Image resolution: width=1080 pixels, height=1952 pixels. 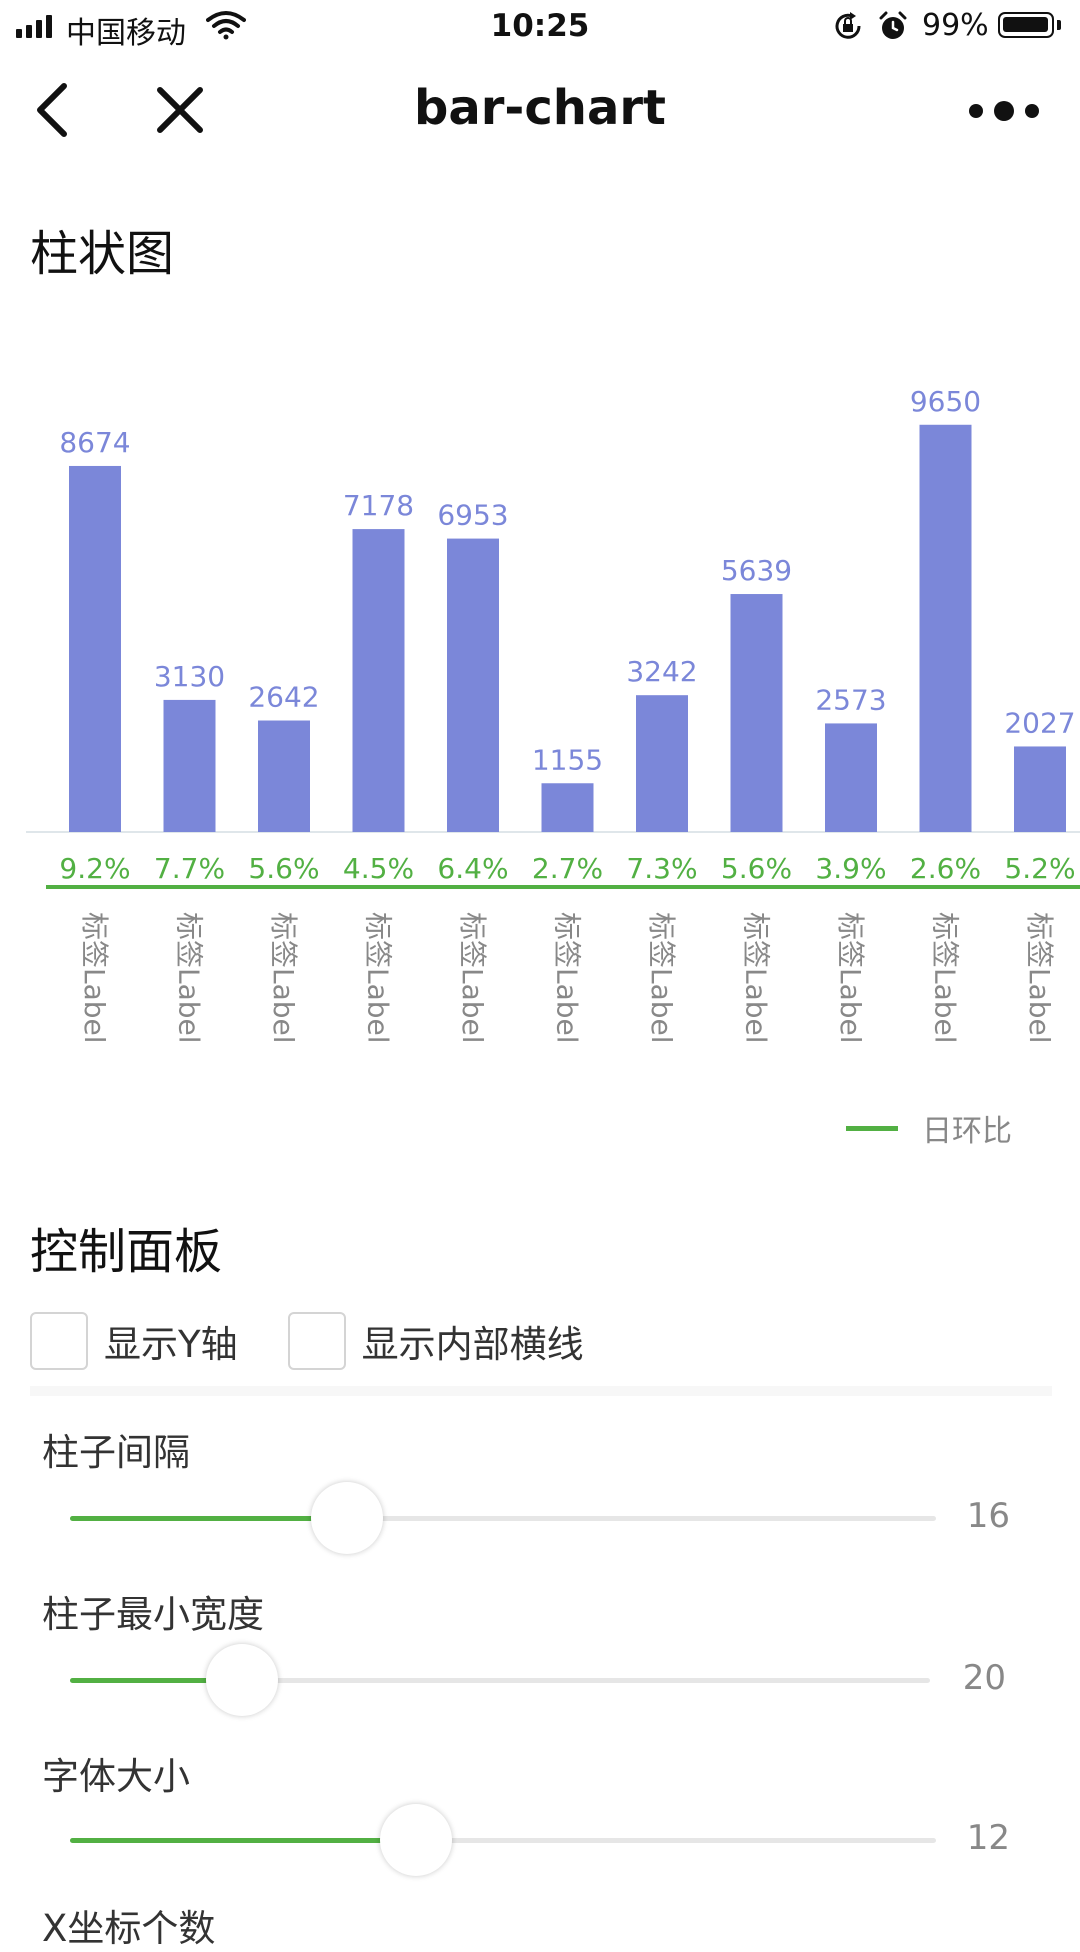 I want to click on back-icon, so click(x=55, y=110).